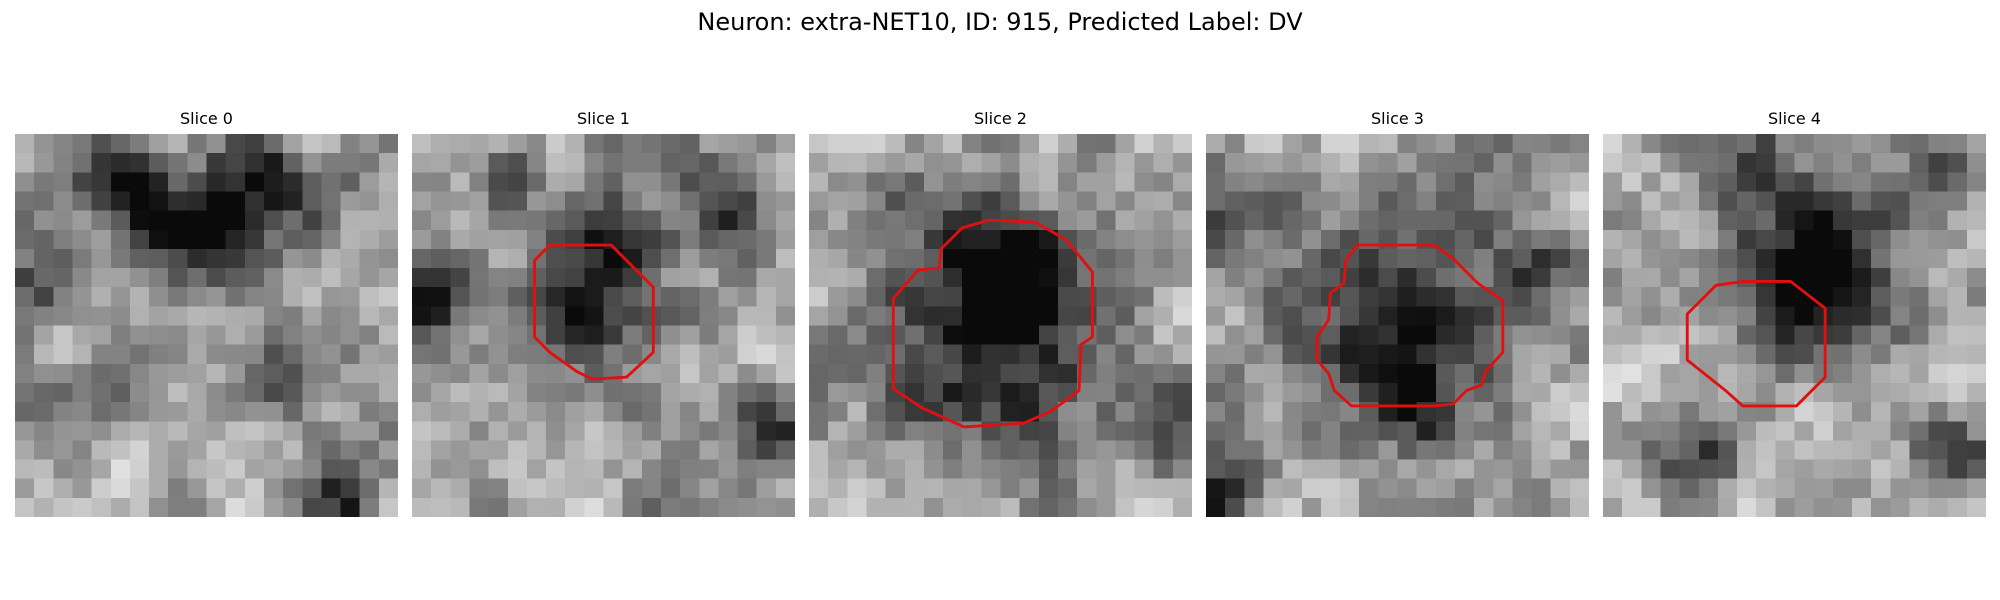 The height and width of the screenshot is (600, 2000). Describe the element at coordinates (1794, 121) in the screenshot. I see `slice-title: Slice 4` at that location.